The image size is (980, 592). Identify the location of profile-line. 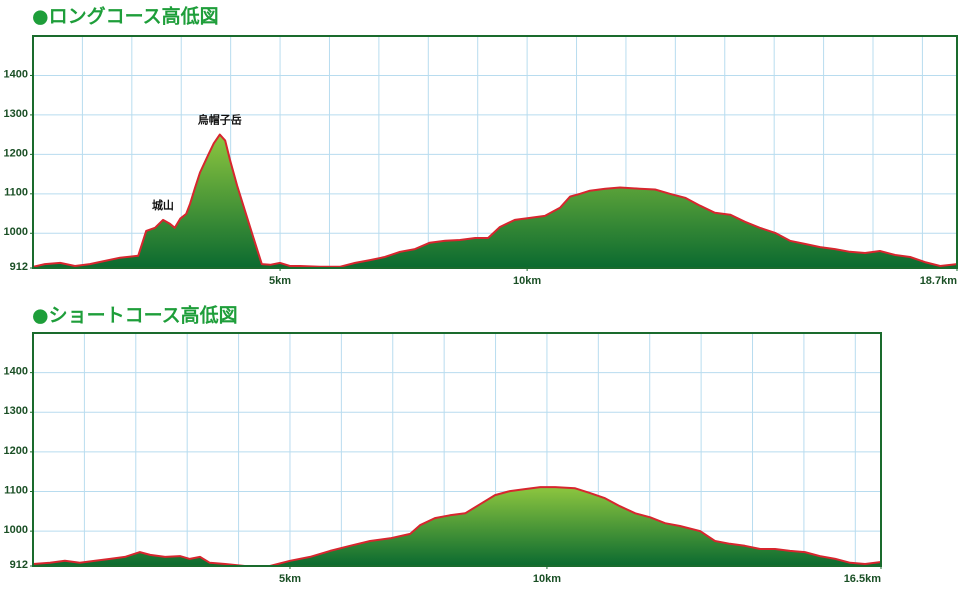
(457, 526).